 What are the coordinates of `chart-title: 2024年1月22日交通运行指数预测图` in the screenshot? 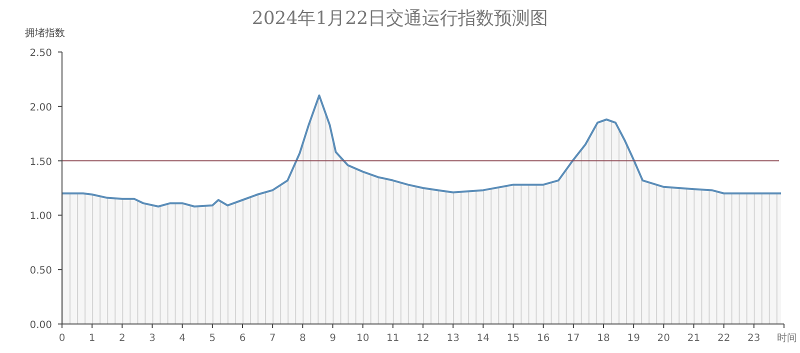 It's located at (400, 18).